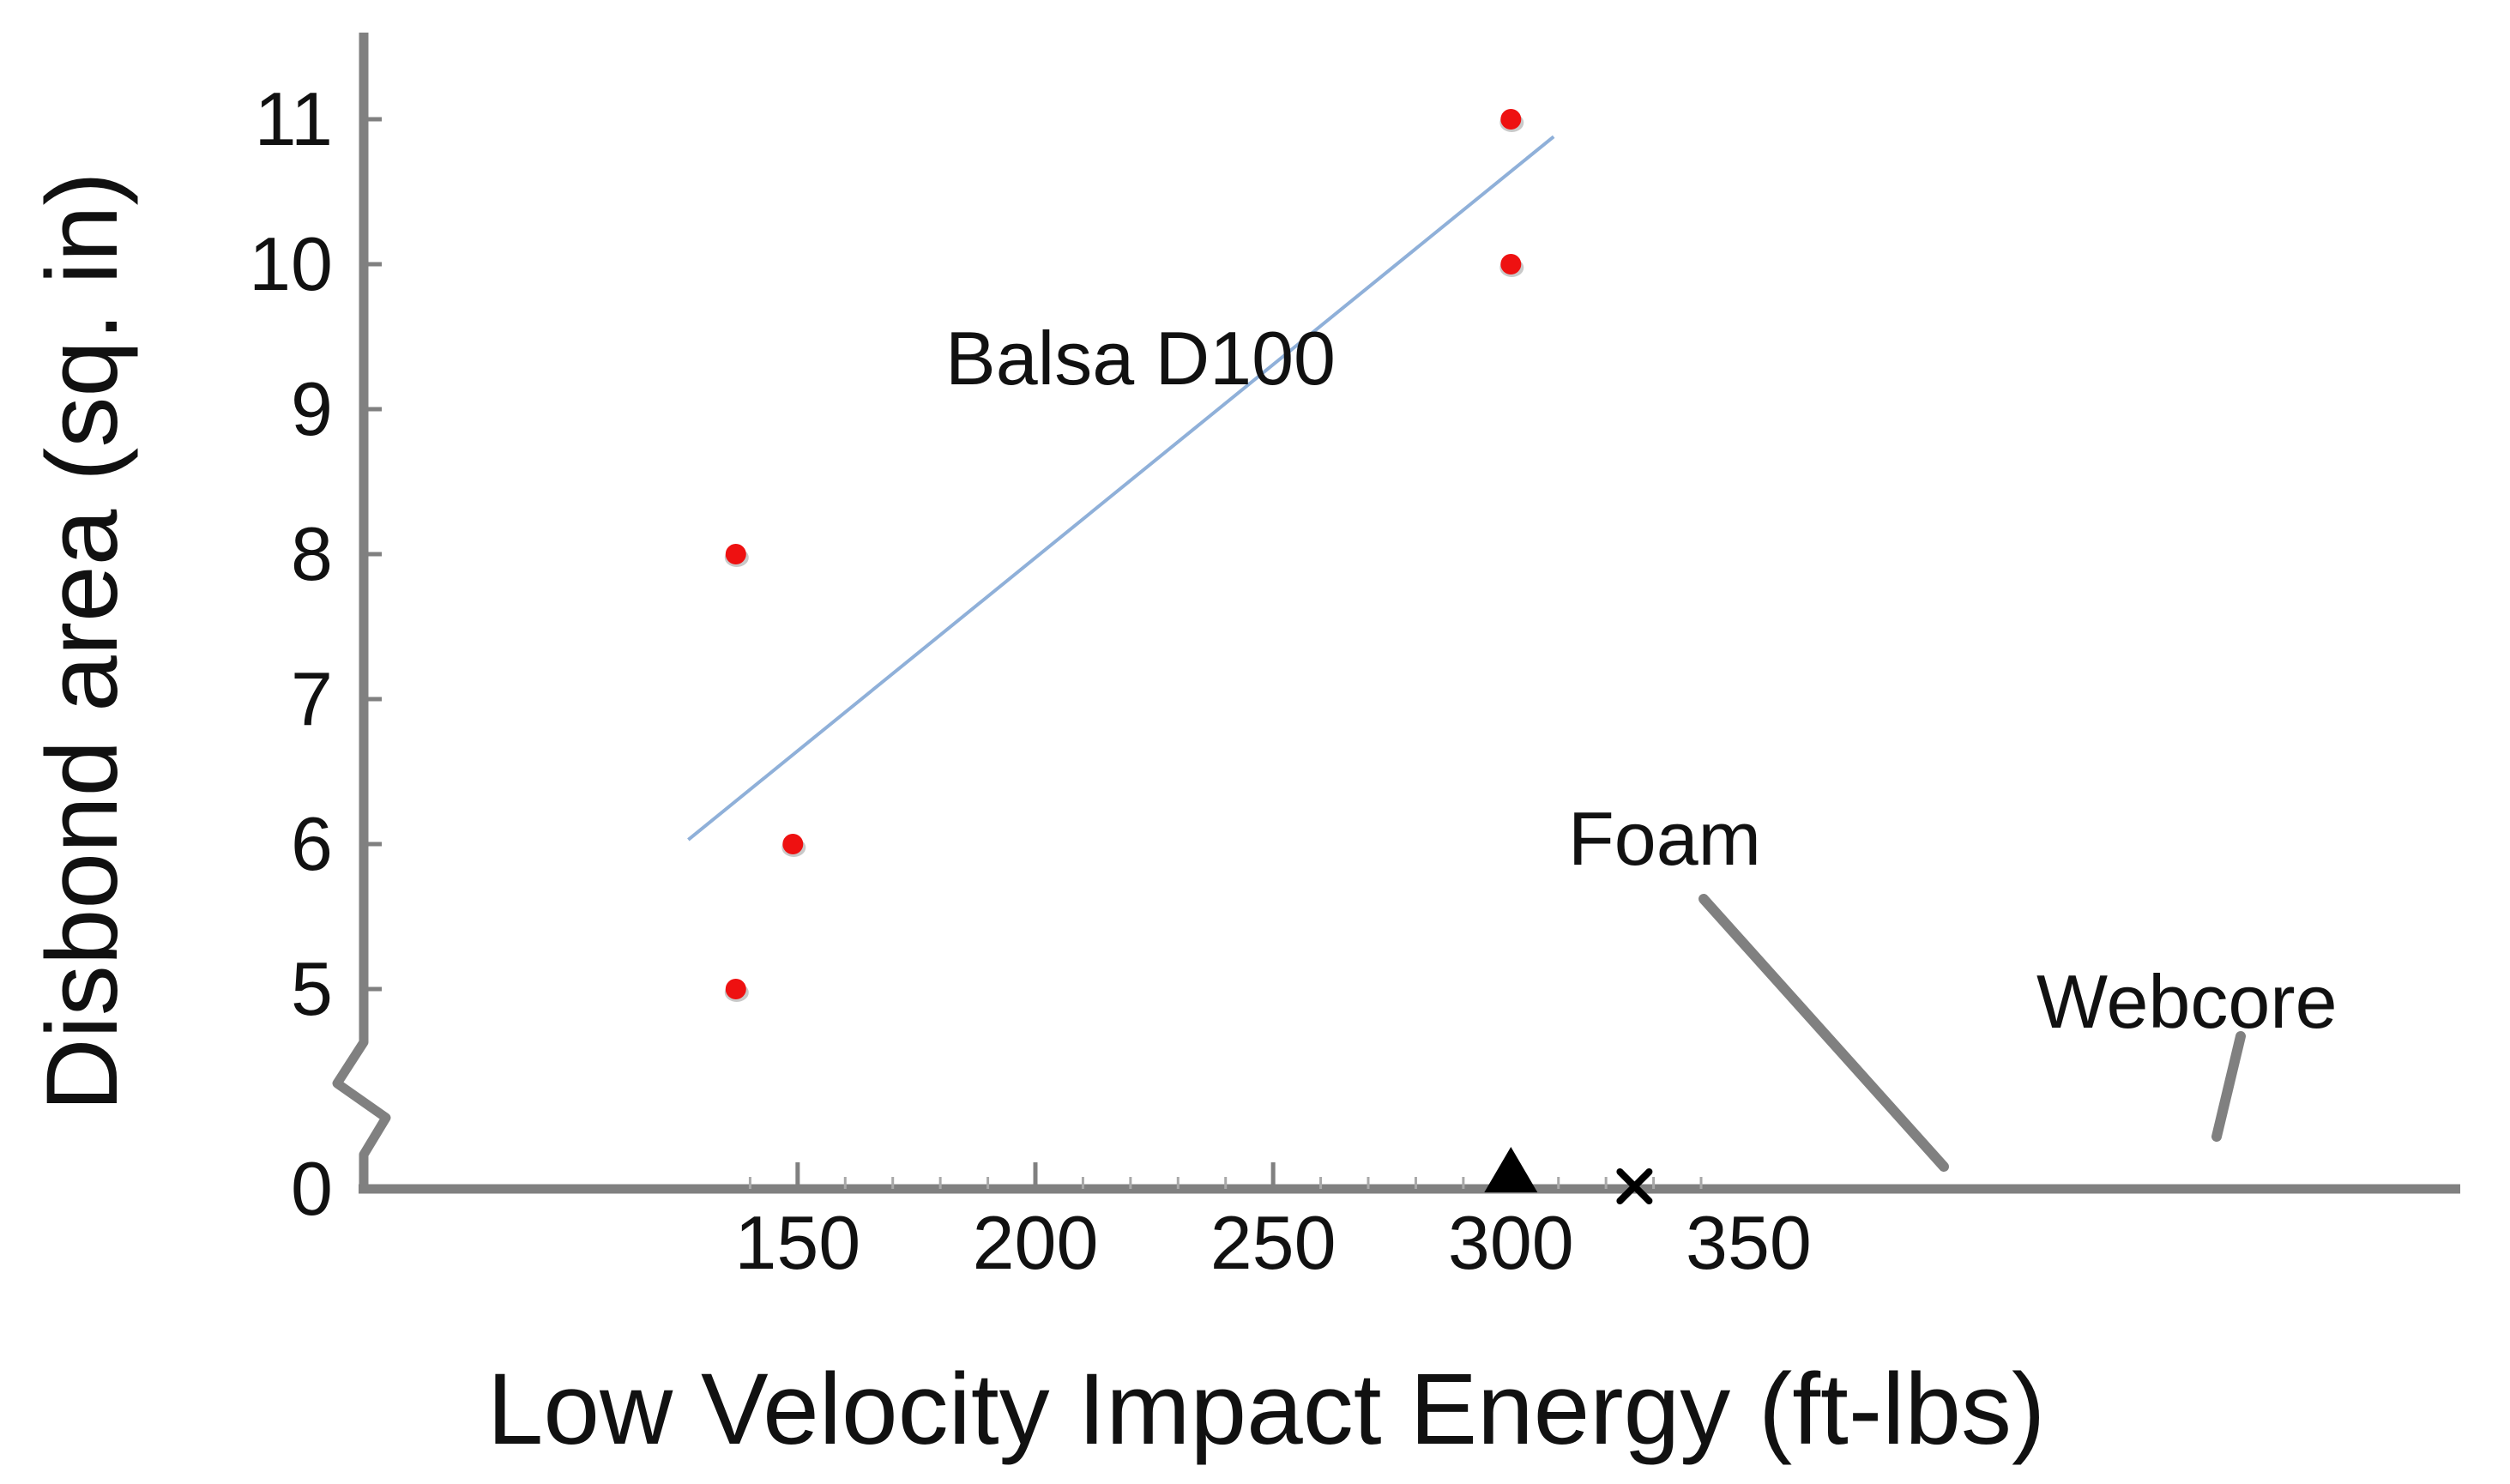  What do you see at coordinates (1036, 1242) in the screenshot?
I see `x-tick-label: 200` at bounding box center [1036, 1242].